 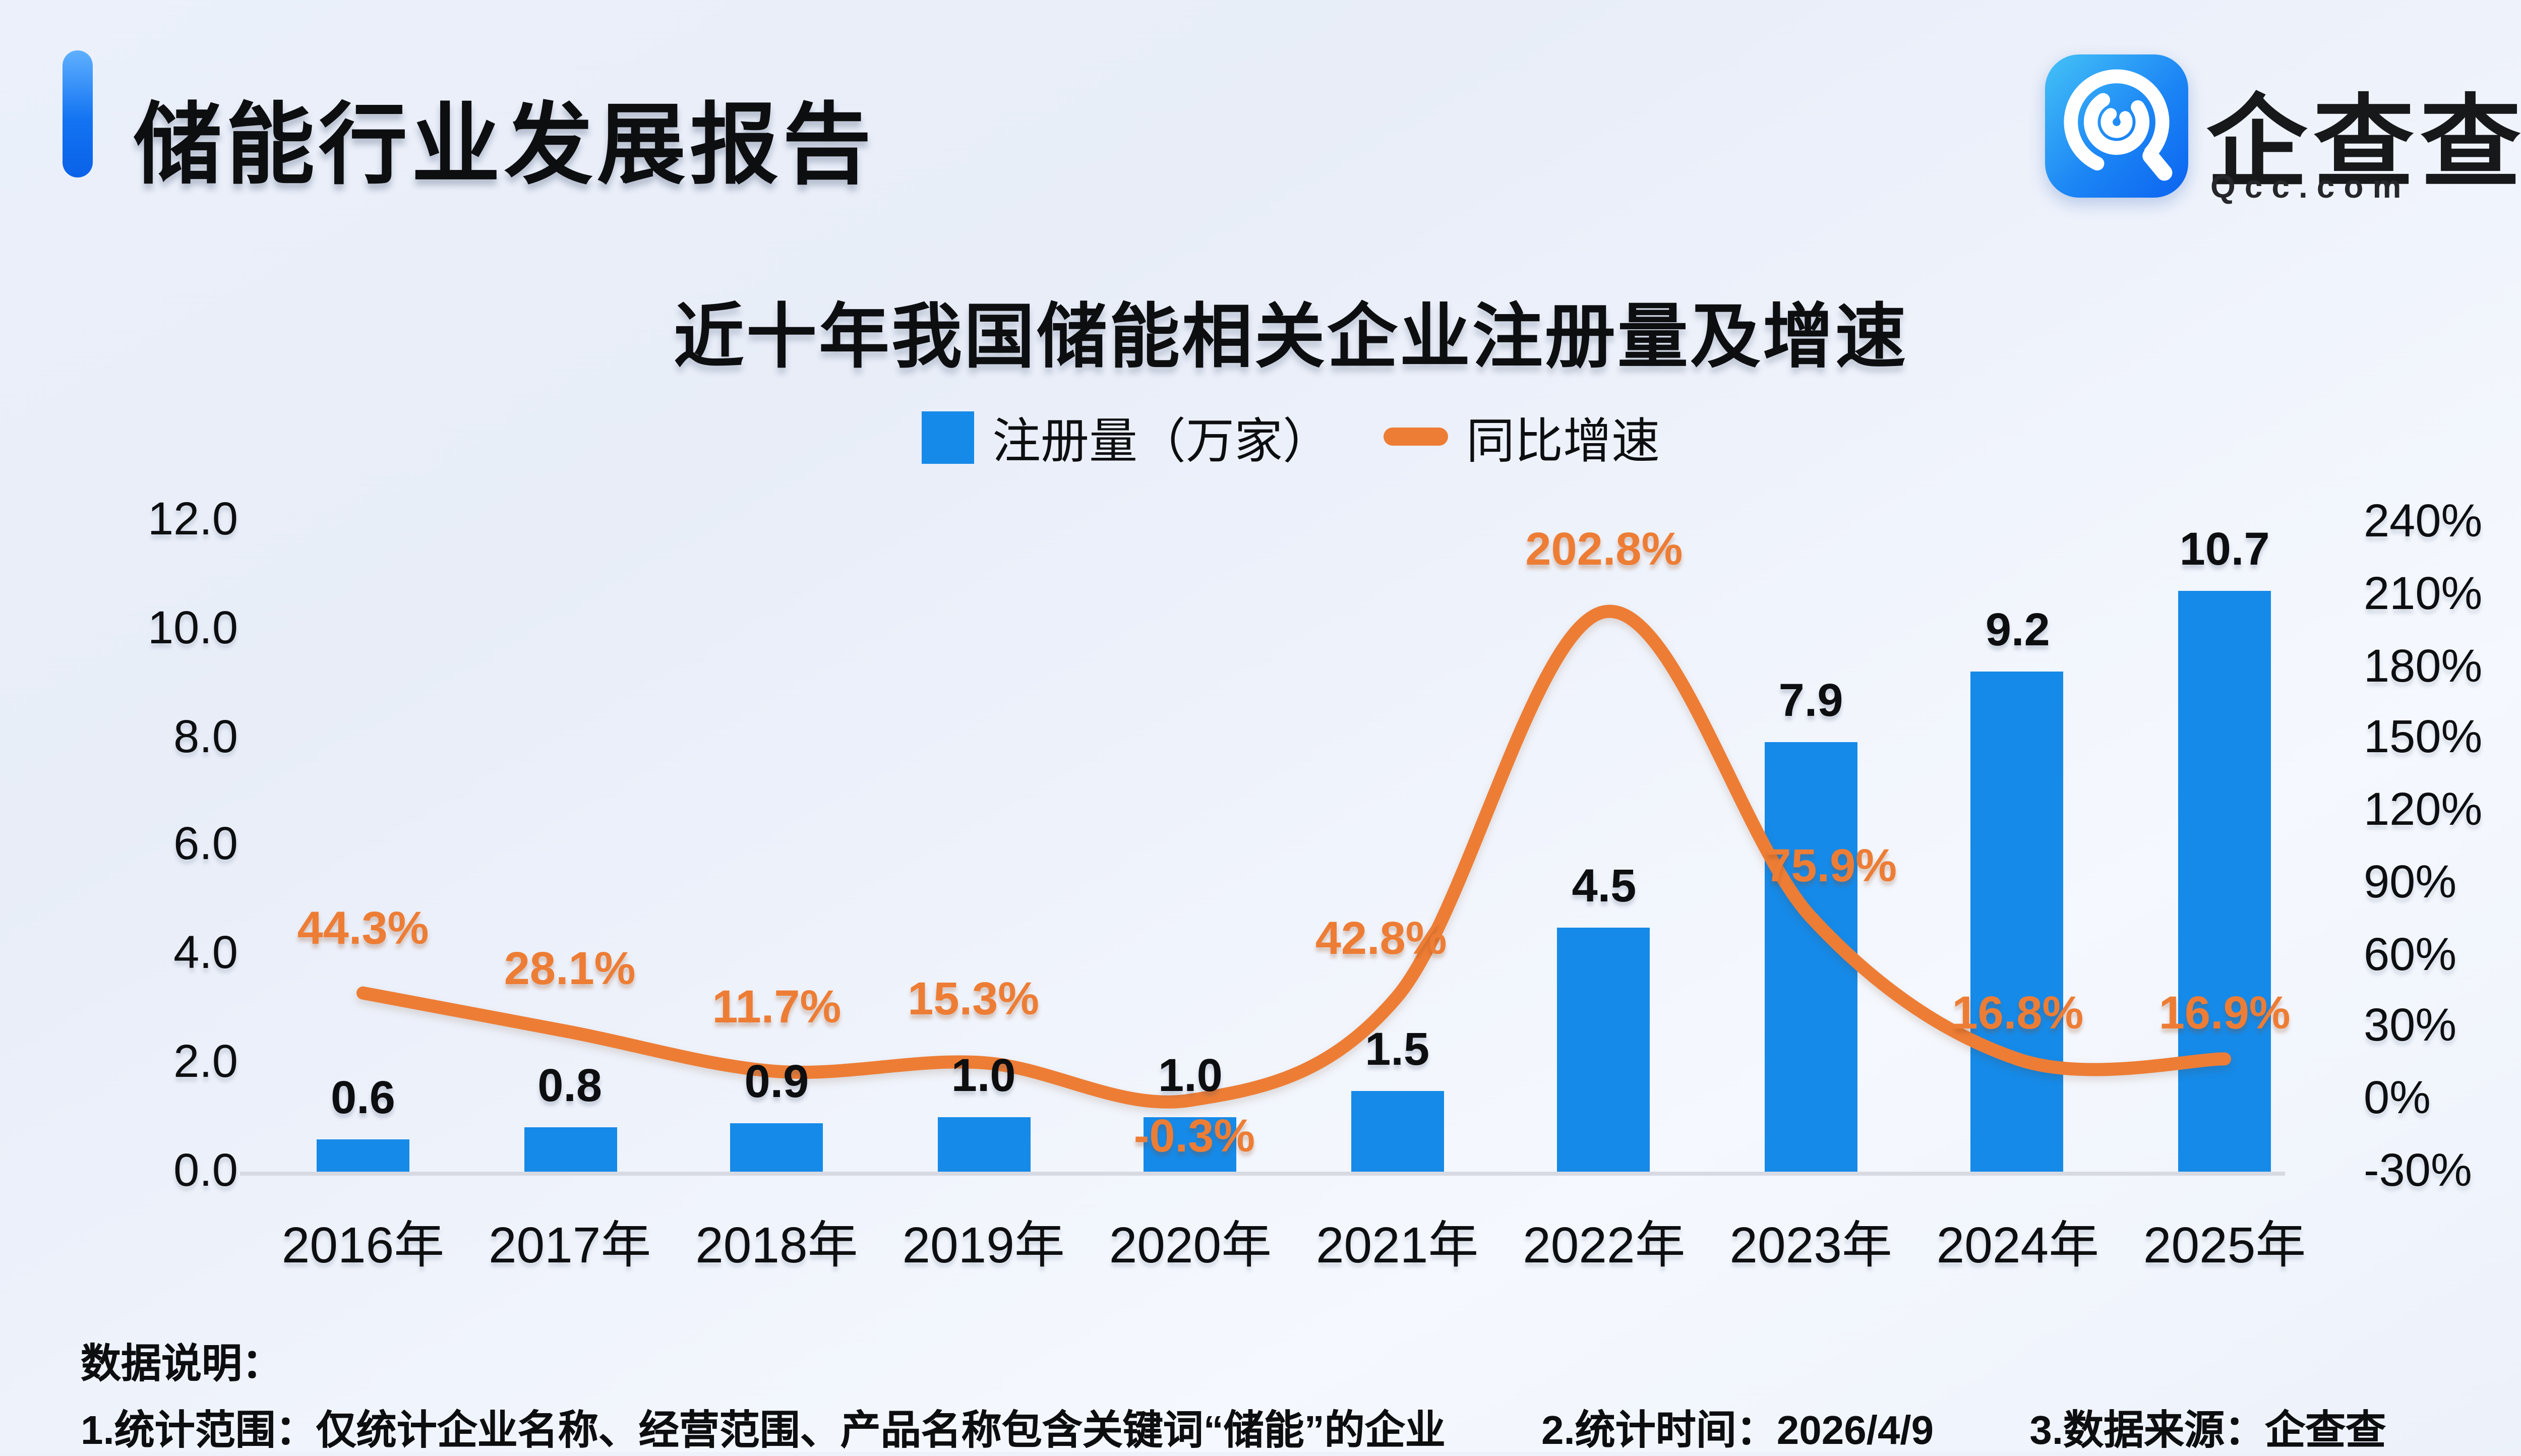 I want to click on left-axis-tick: 4.0, so click(x=205, y=952).